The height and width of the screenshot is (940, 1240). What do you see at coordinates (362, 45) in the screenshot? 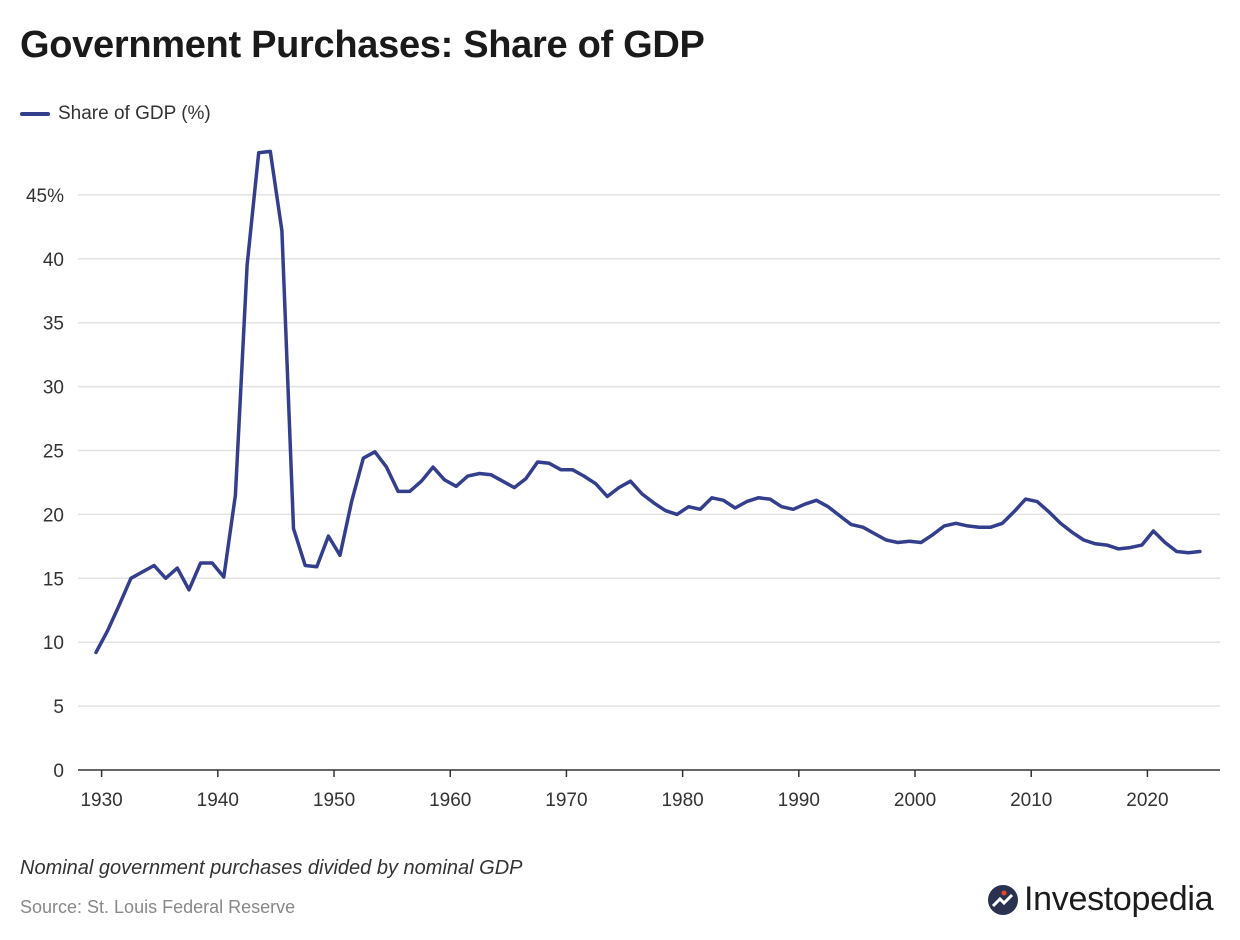
I see `chart-title: Government Purchases: Share of GDP` at bounding box center [362, 45].